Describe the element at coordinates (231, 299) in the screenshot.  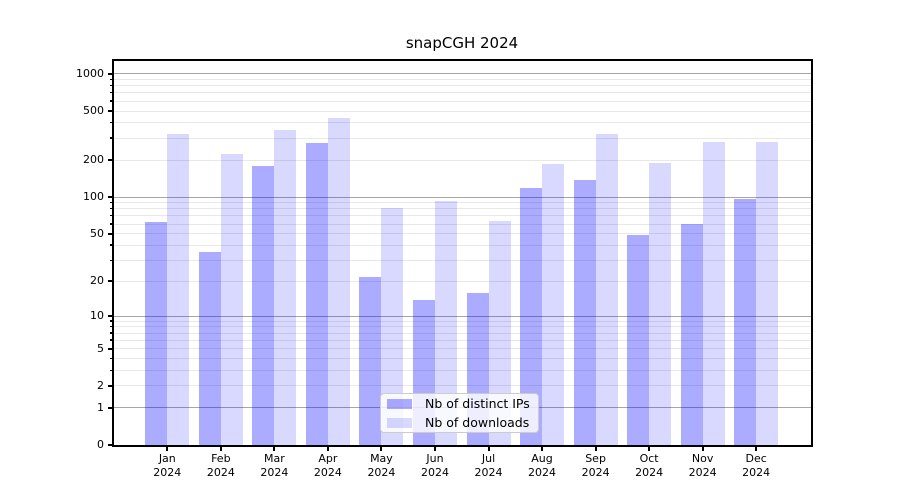
I see `bar-downloads-feb` at that location.